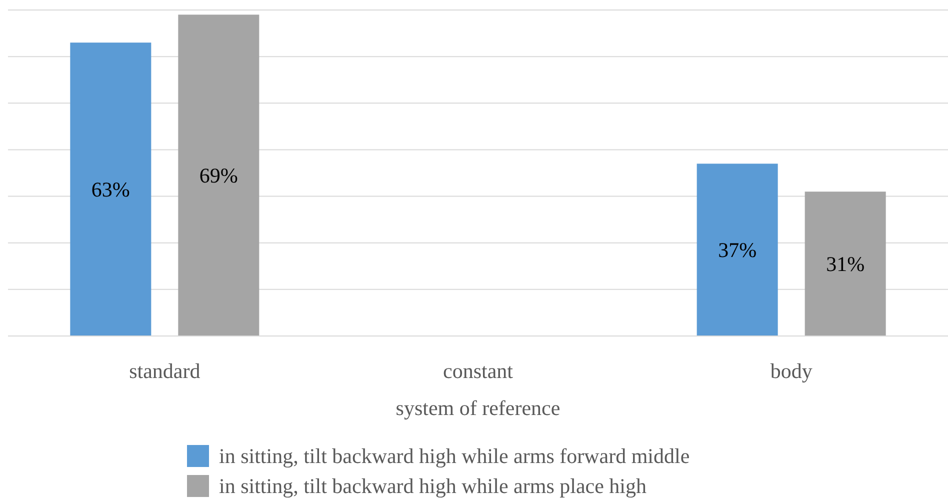 The width and height of the screenshot is (948, 498). I want to click on data-label: 63%, so click(110, 189).